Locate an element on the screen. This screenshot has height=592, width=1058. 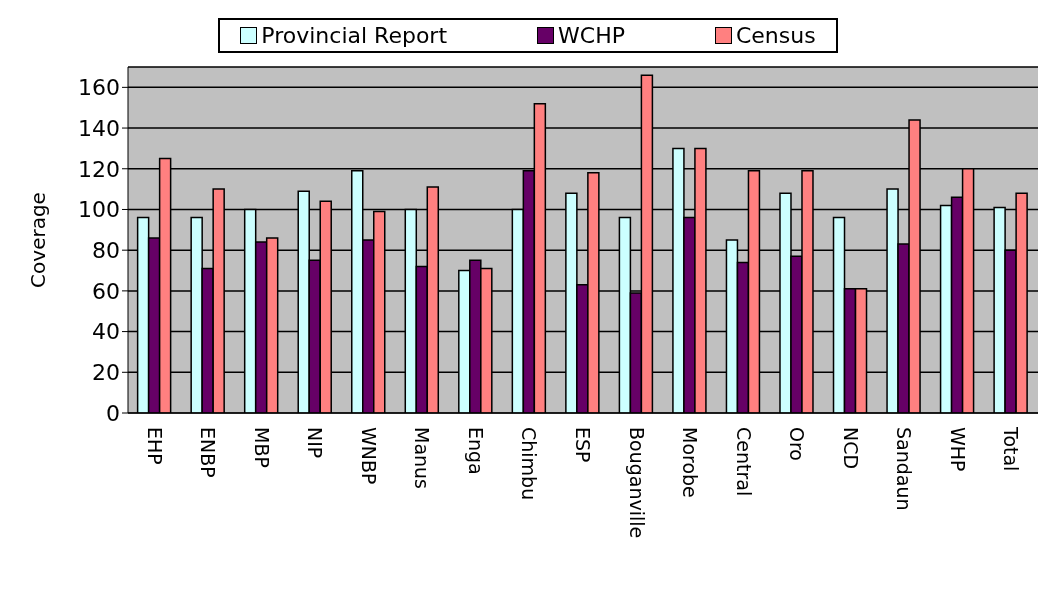
x-tick-label: WHP is located at coordinates (957, 449).